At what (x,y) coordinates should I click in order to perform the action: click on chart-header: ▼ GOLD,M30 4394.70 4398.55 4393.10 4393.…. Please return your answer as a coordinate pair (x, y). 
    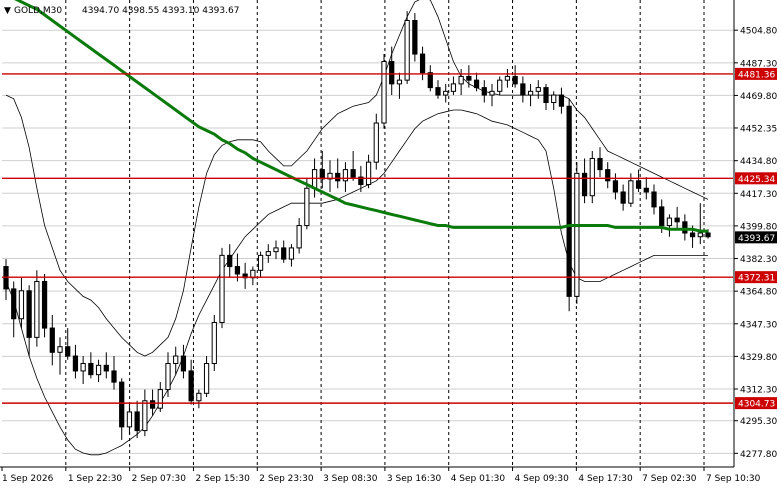
    Looking at the image, I should click on (121, 11).